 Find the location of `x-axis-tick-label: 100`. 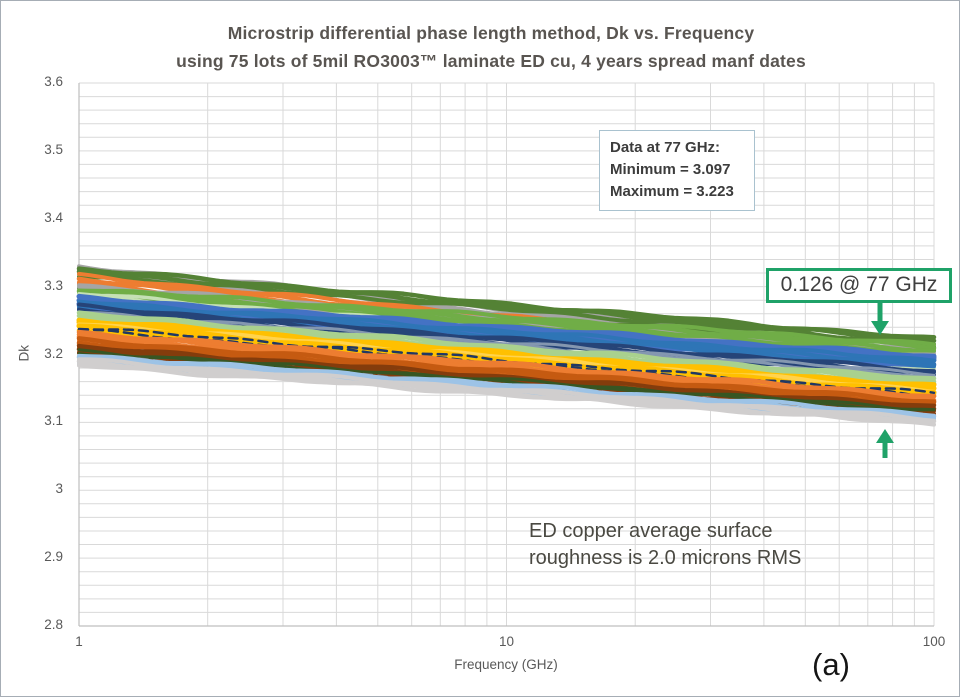

x-axis-tick-label: 100 is located at coordinates (934, 641).